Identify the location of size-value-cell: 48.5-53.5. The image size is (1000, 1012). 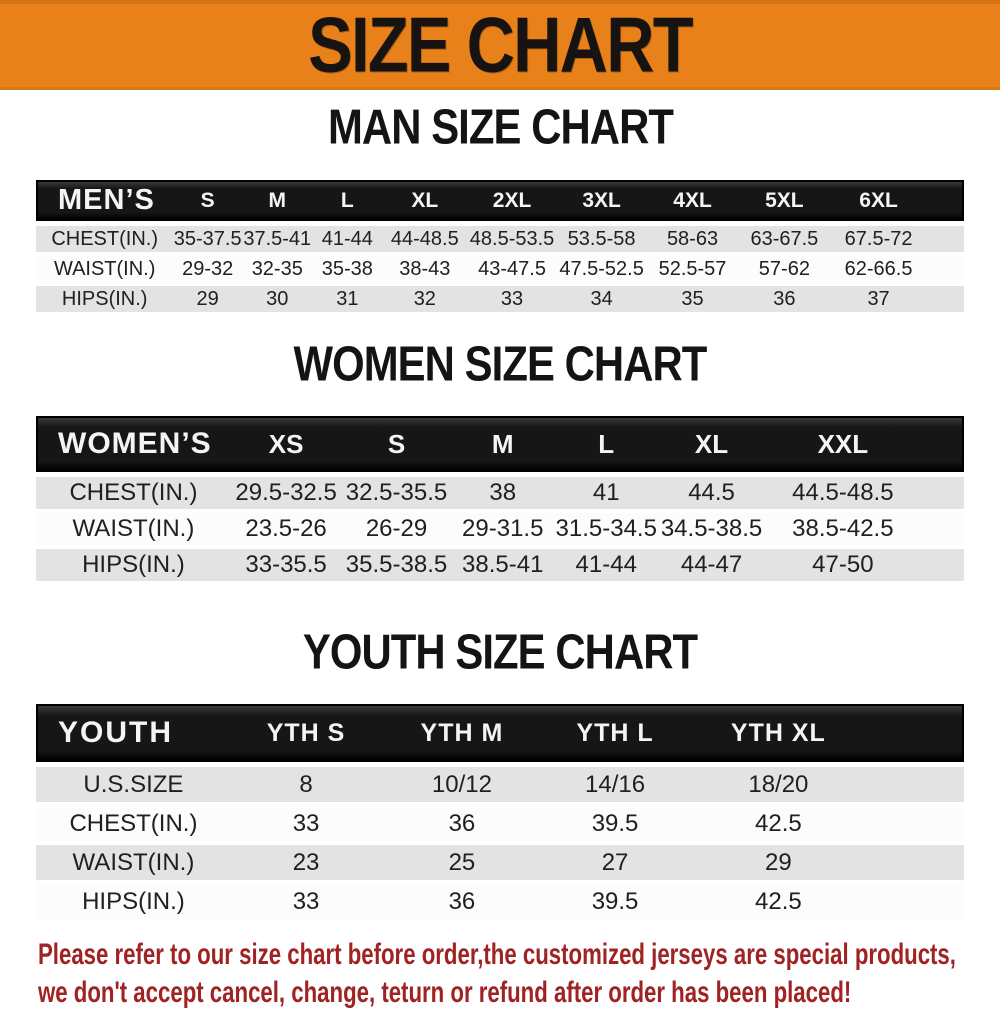
(512, 238).